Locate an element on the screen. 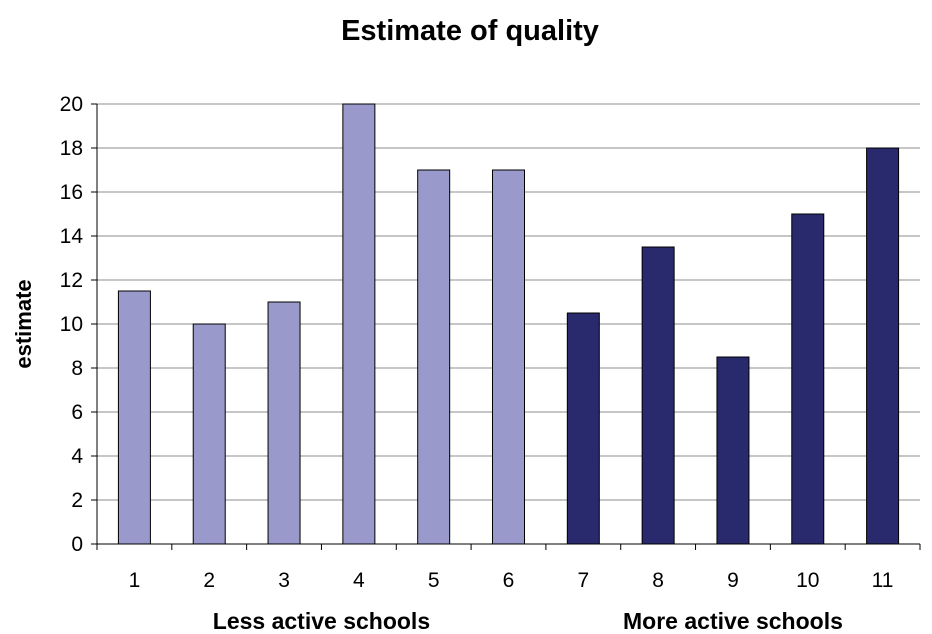 This screenshot has width=932, height=634. y-tick-label: 12 is located at coordinates (71, 280).